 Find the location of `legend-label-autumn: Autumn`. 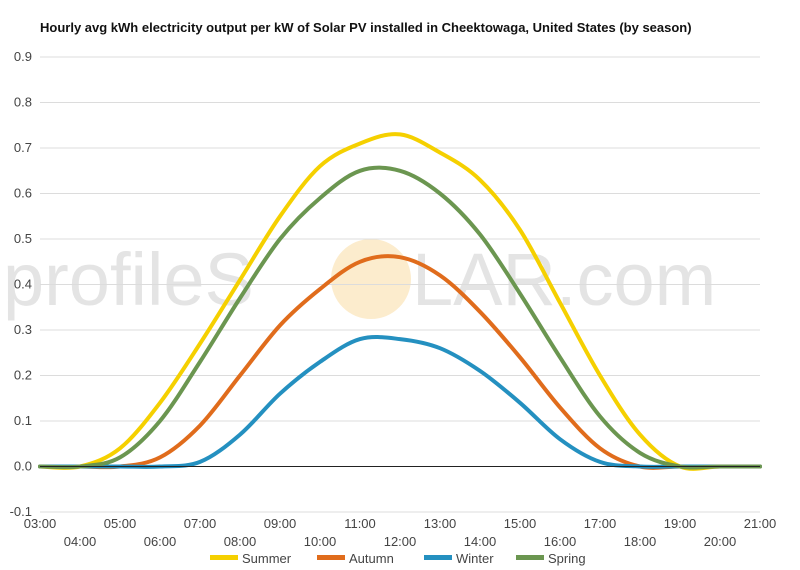

legend-label-autumn: Autumn is located at coordinates (371, 558).